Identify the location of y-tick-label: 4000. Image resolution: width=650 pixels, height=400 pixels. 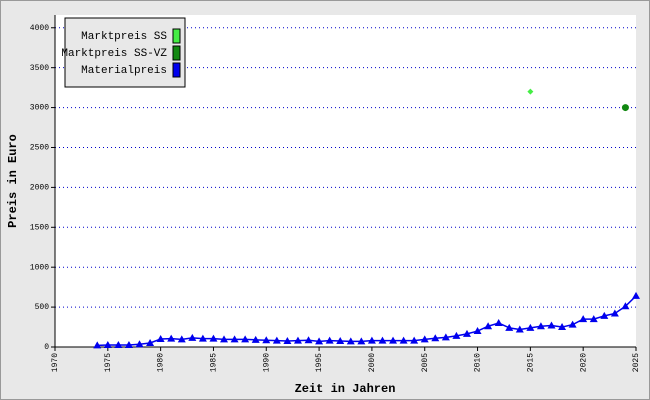
(39, 28).